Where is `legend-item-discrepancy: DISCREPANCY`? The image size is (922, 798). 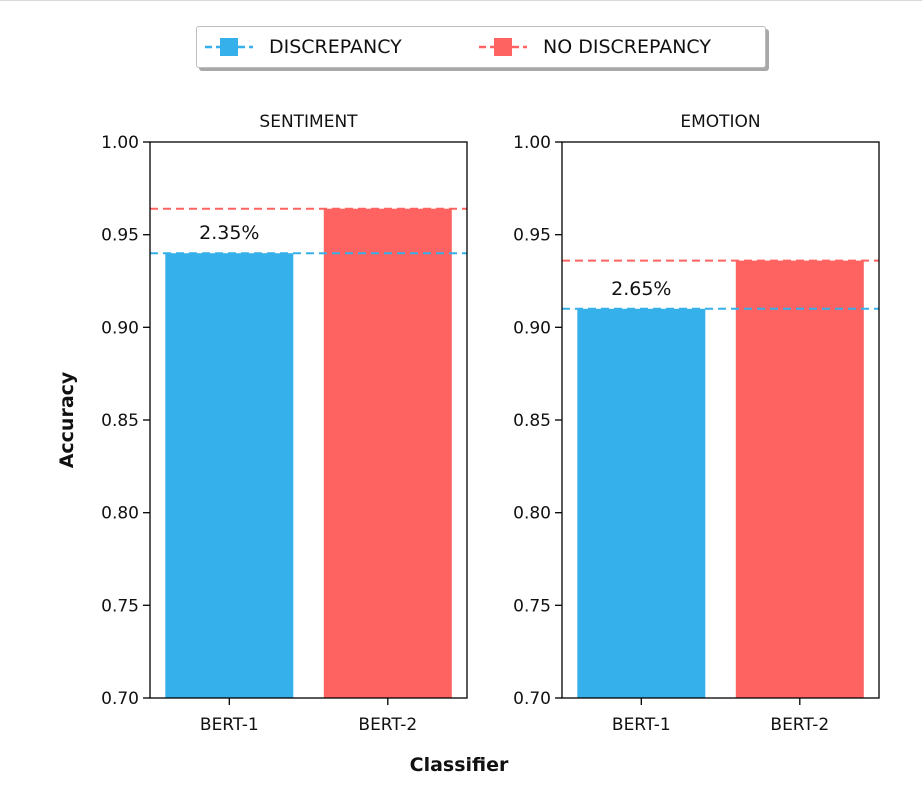
legend-item-discrepancy: DISCREPANCY is located at coordinates (325, 47).